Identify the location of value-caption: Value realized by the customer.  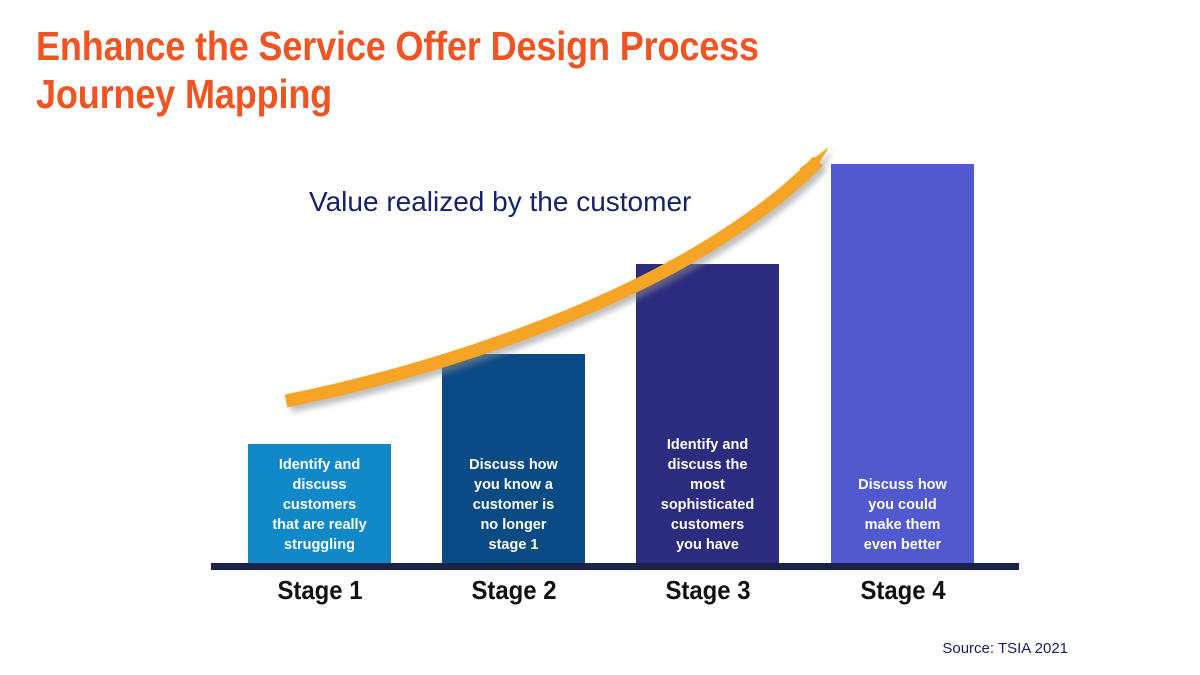
(500, 201).